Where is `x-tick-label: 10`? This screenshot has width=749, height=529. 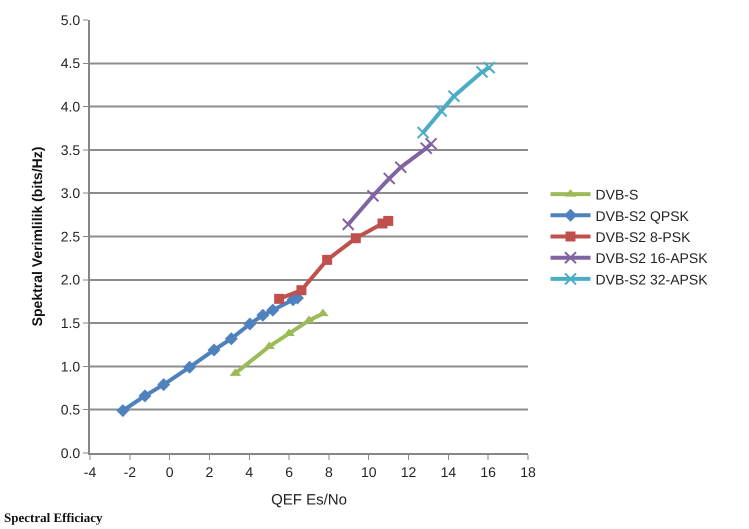
x-tick-label: 10 is located at coordinates (368, 472).